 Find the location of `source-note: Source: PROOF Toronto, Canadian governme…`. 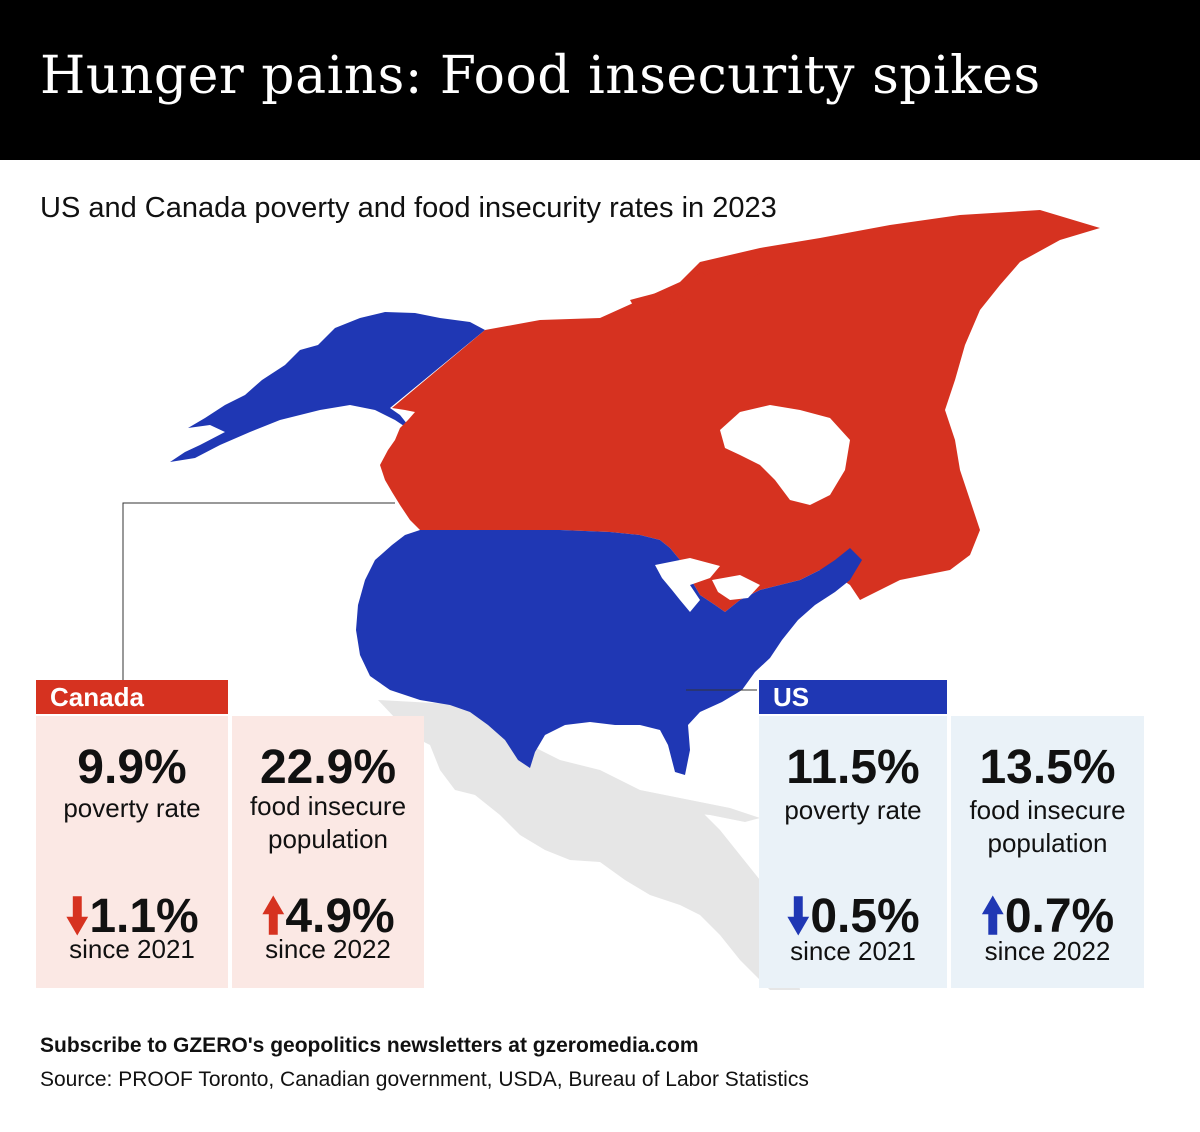

source-note: Source: PROOF Toronto, Canadian governme… is located at coordinates (424, 1079).